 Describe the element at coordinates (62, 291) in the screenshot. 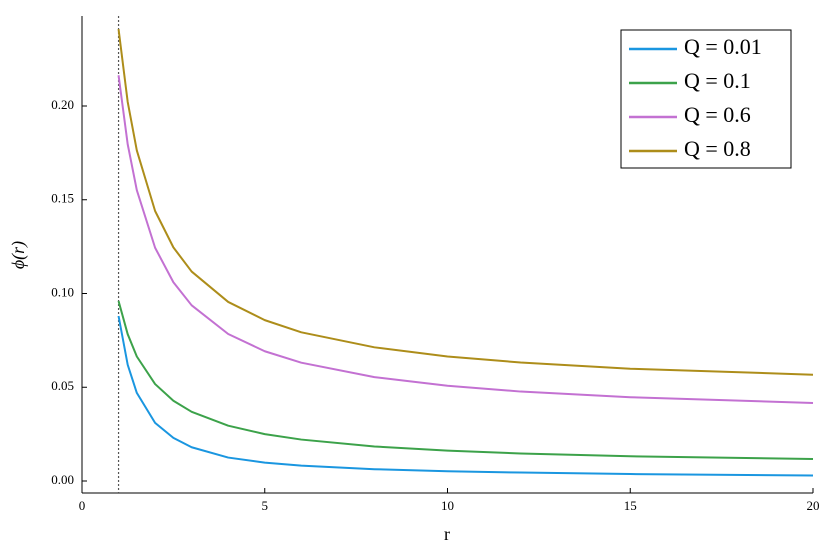

I see `y-tick-label: 0.10` at that location.